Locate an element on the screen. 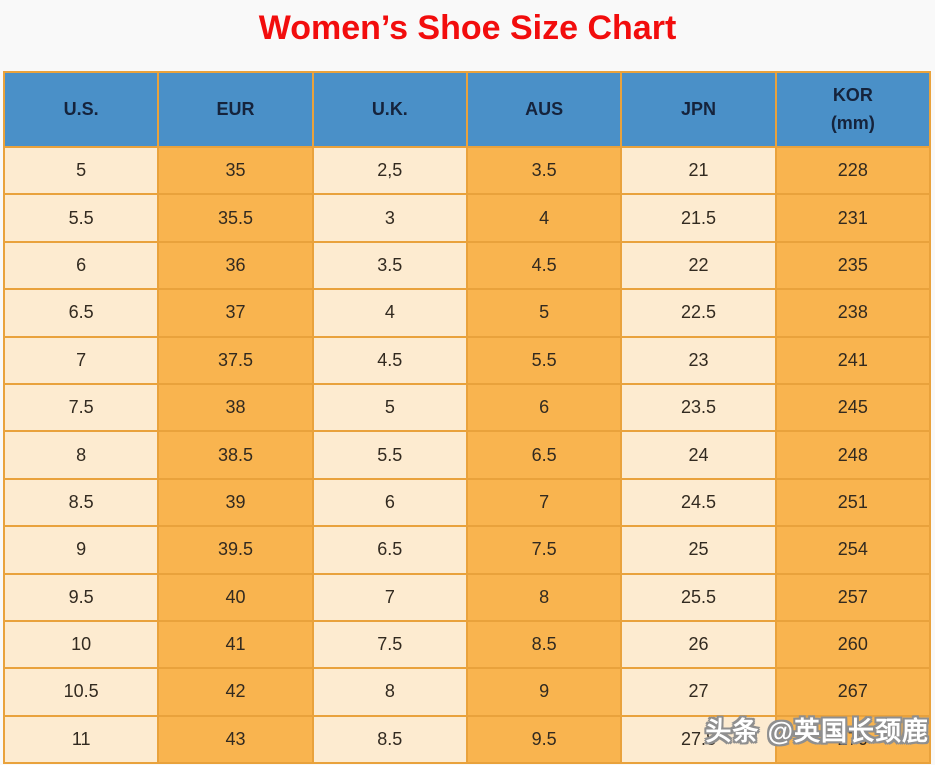 This screenshot has width=935, height=765. table-cell: 25 is located at coordinates (698, 550).